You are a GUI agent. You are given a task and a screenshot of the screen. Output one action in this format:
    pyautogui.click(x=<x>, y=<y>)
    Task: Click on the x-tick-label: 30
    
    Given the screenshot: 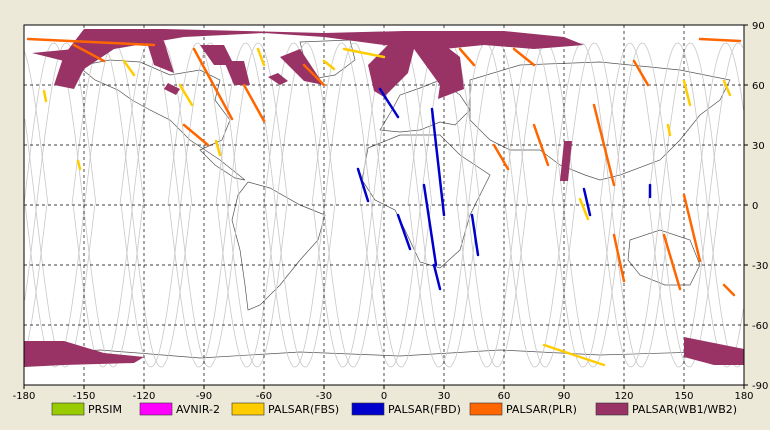 What is the action you would take?
    pyautogui.click(x=444, y=396)
    